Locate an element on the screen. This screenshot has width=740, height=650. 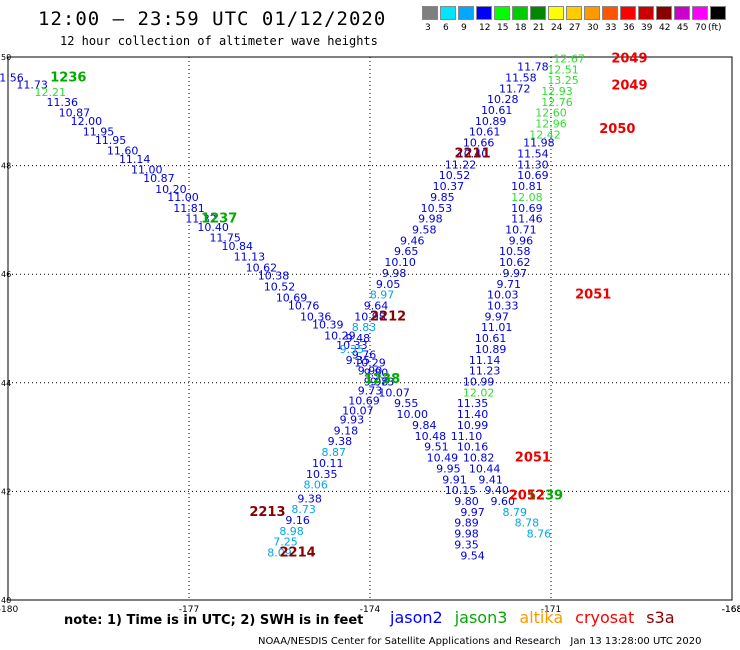
color-swatch-label: 12 is located at coordinates (485, 28).